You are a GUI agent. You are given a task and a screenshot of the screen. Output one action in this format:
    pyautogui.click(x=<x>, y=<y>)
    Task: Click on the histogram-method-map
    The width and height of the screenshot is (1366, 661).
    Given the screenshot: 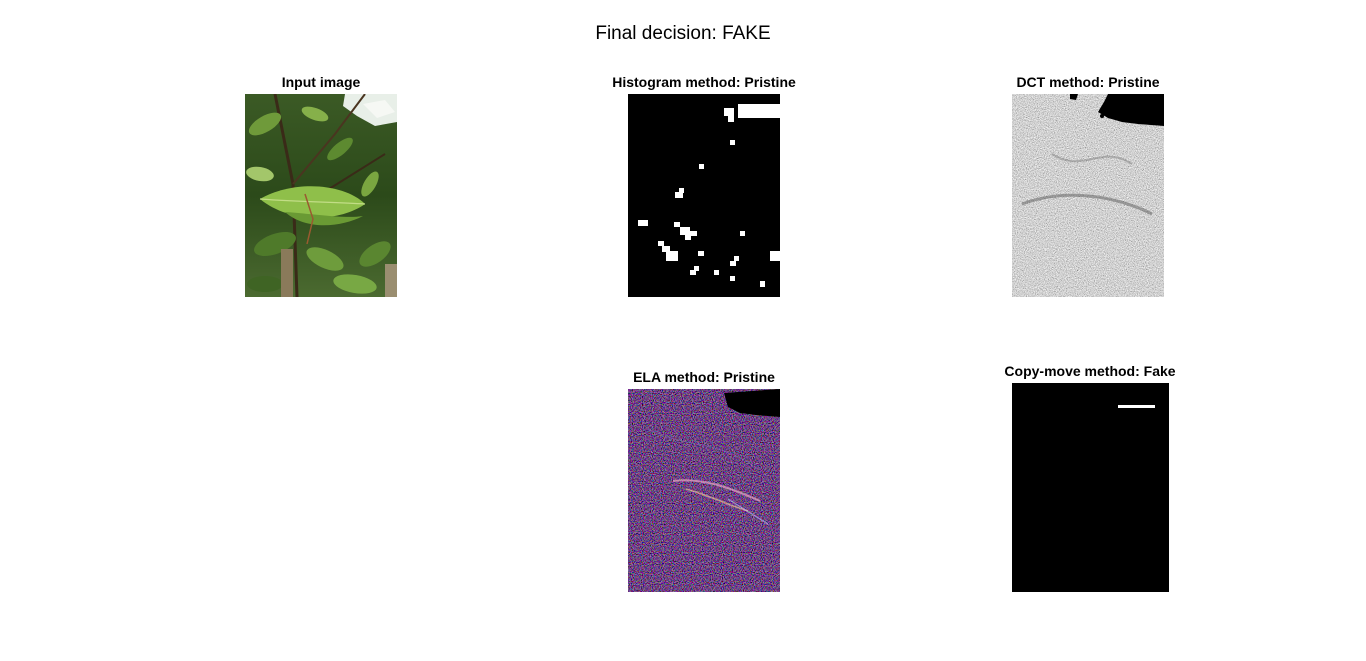 What is the action you would take?
    pyautogui.click(x=704, y=195)
    